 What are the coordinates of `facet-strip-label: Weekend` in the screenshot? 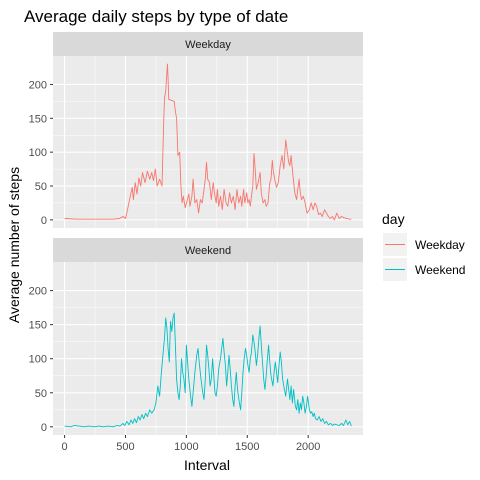 It's located at (208, 251).